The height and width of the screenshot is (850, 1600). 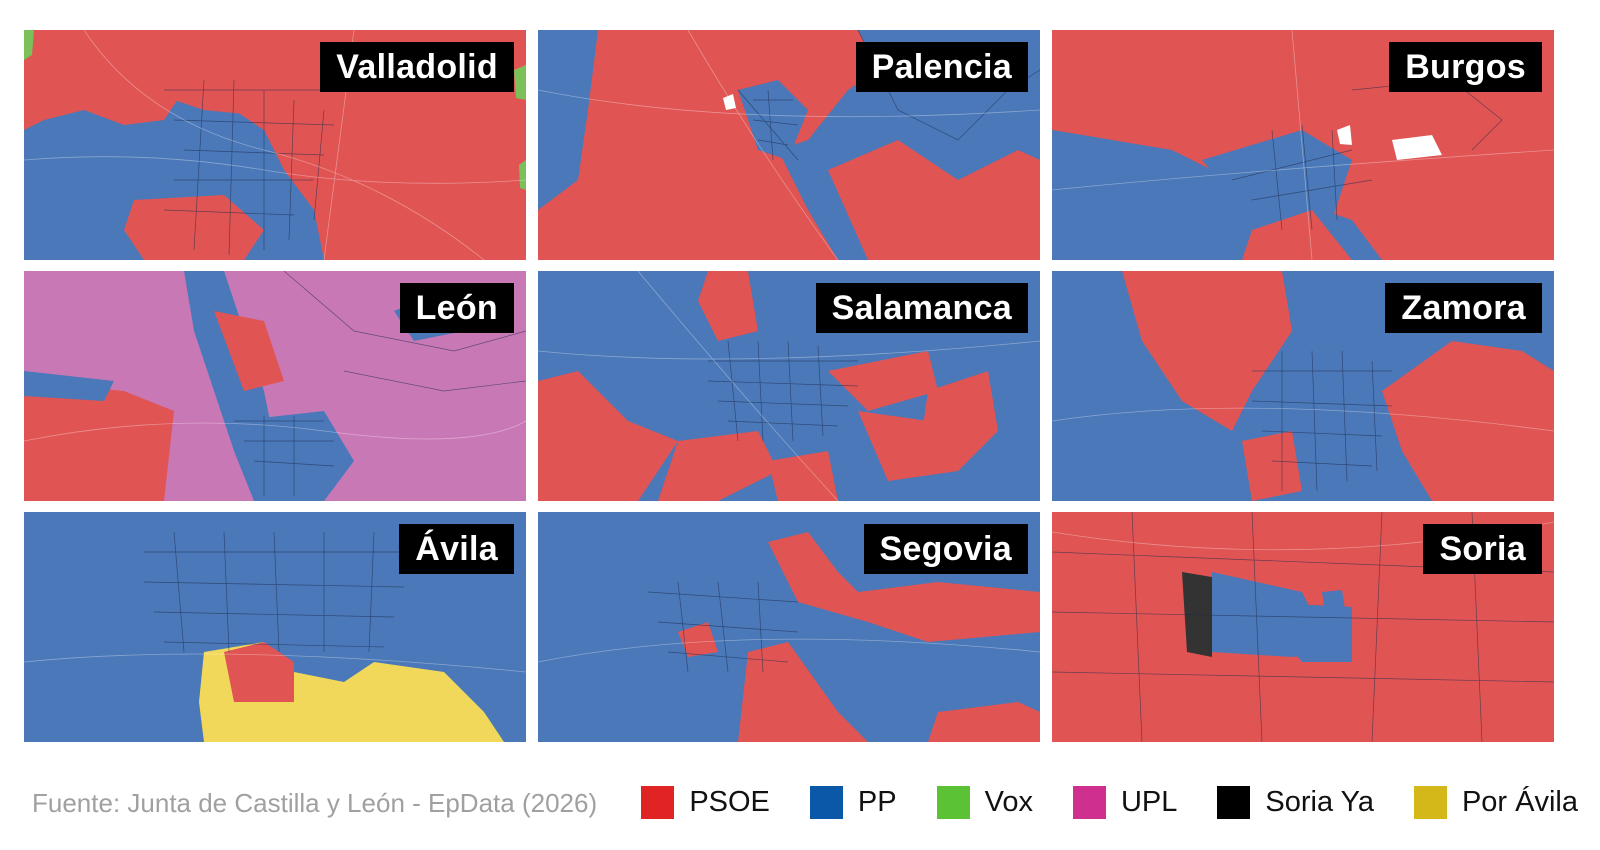 I want to click on map-panel-burgos: Burgos, so click(x=1303, y=145).